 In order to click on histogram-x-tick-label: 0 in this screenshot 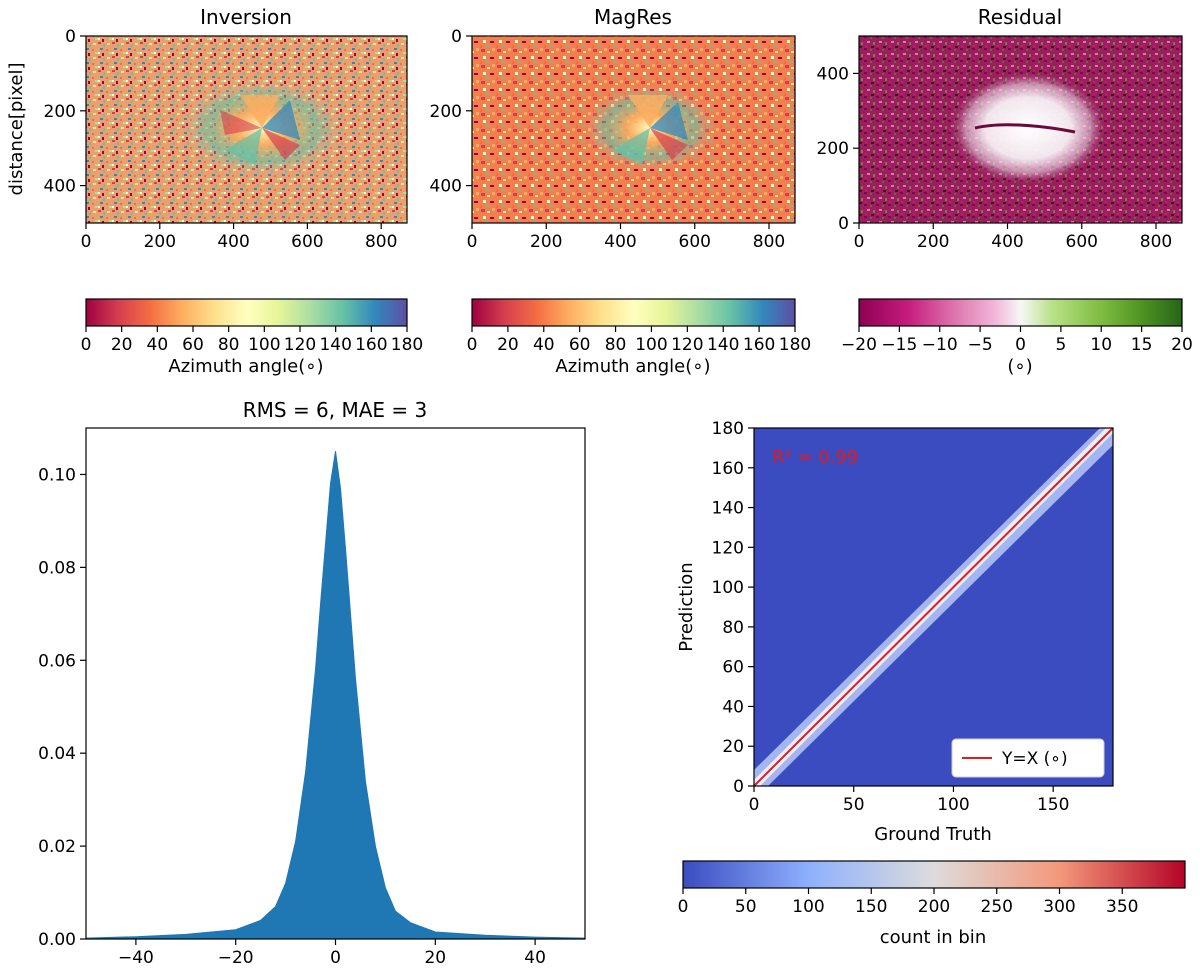, I will do `click(335, 958)`.